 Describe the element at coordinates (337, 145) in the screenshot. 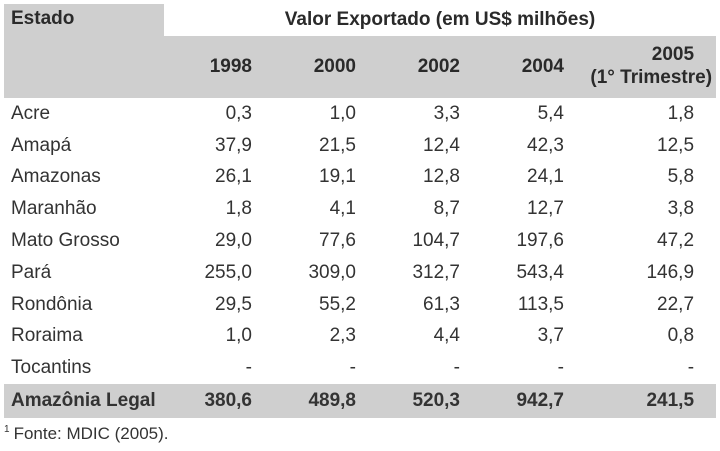

I see `value-cell: 21,5` at that location.